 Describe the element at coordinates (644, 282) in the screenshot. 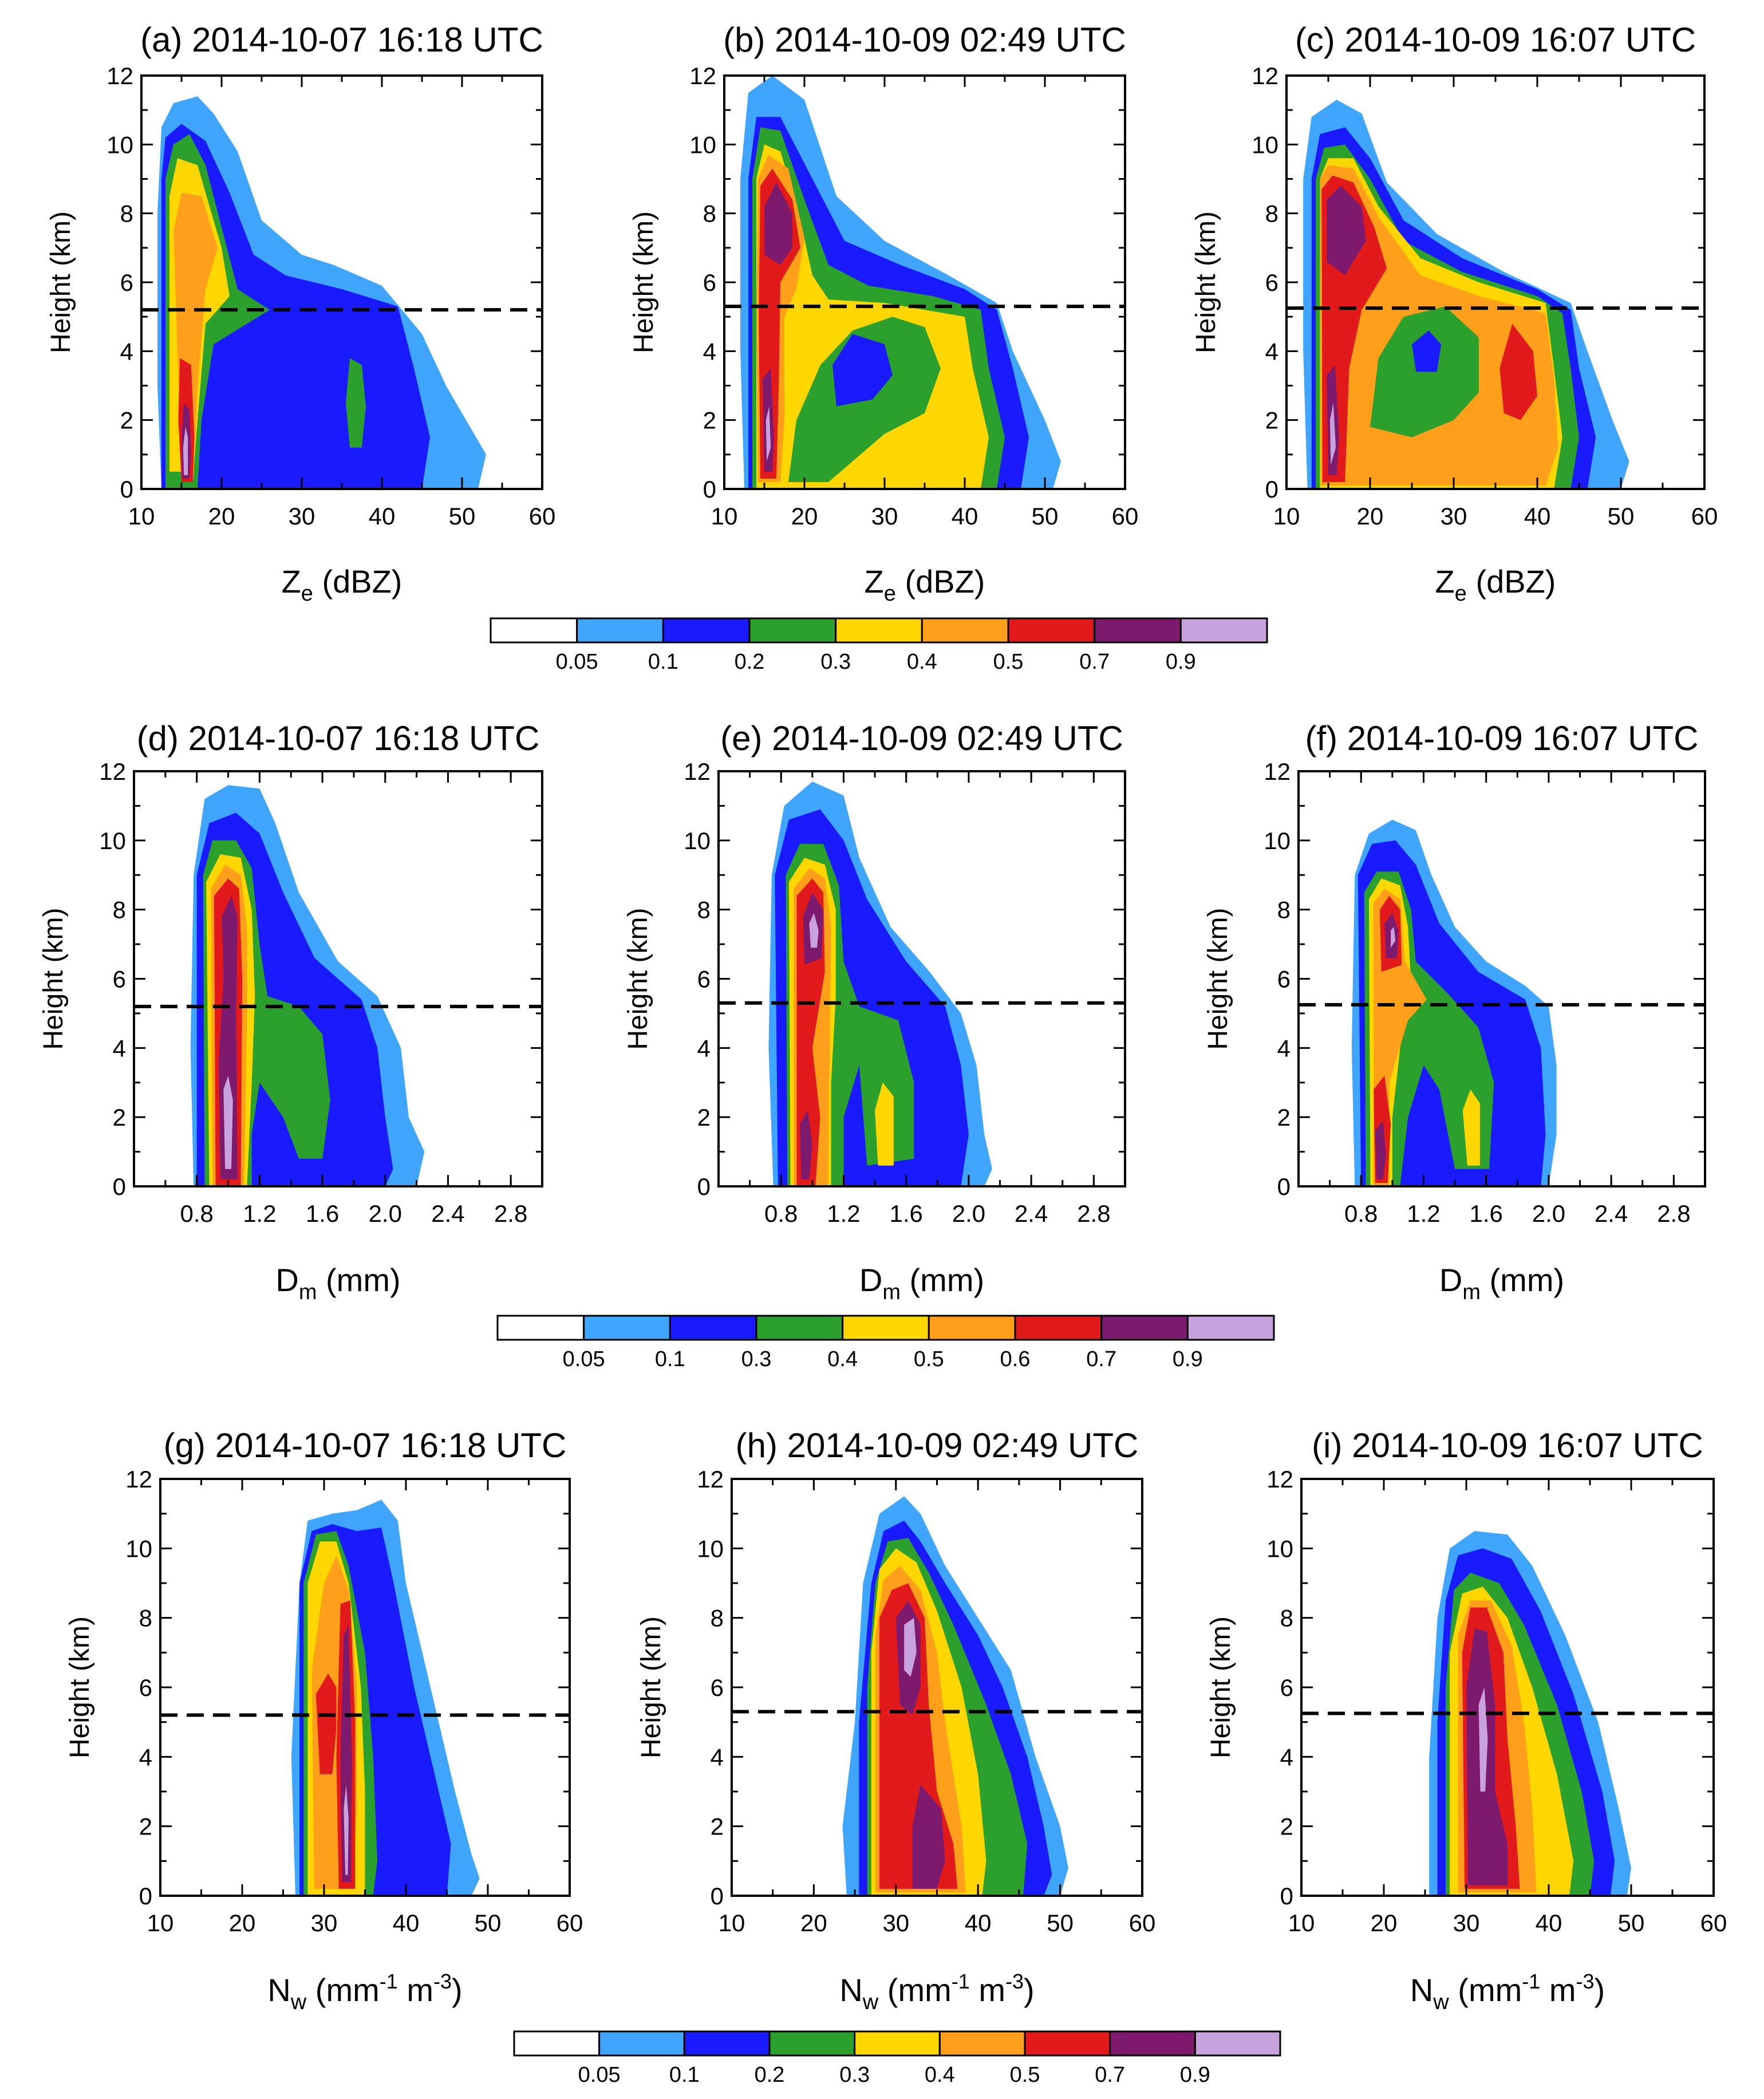

I see `y-axis-label: Height (km)` at that location.